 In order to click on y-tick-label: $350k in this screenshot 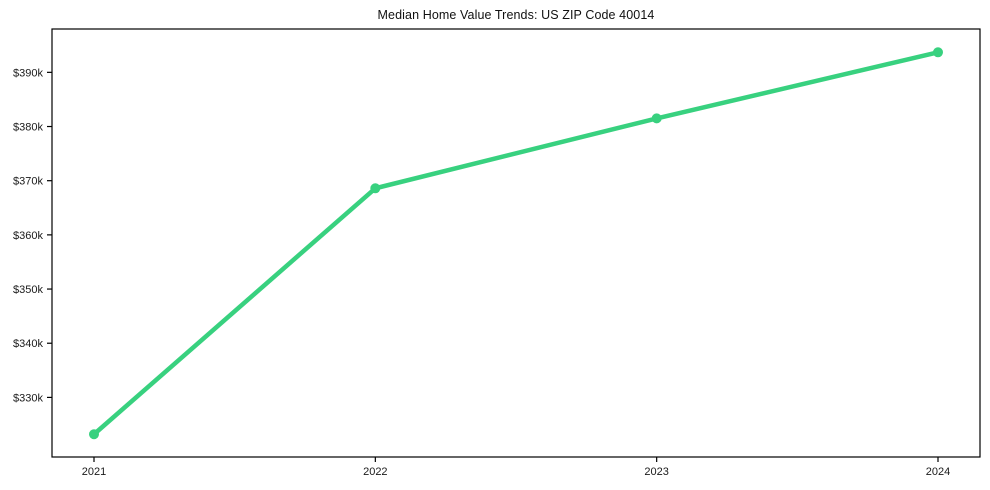, I will do `click(28, 290)`.